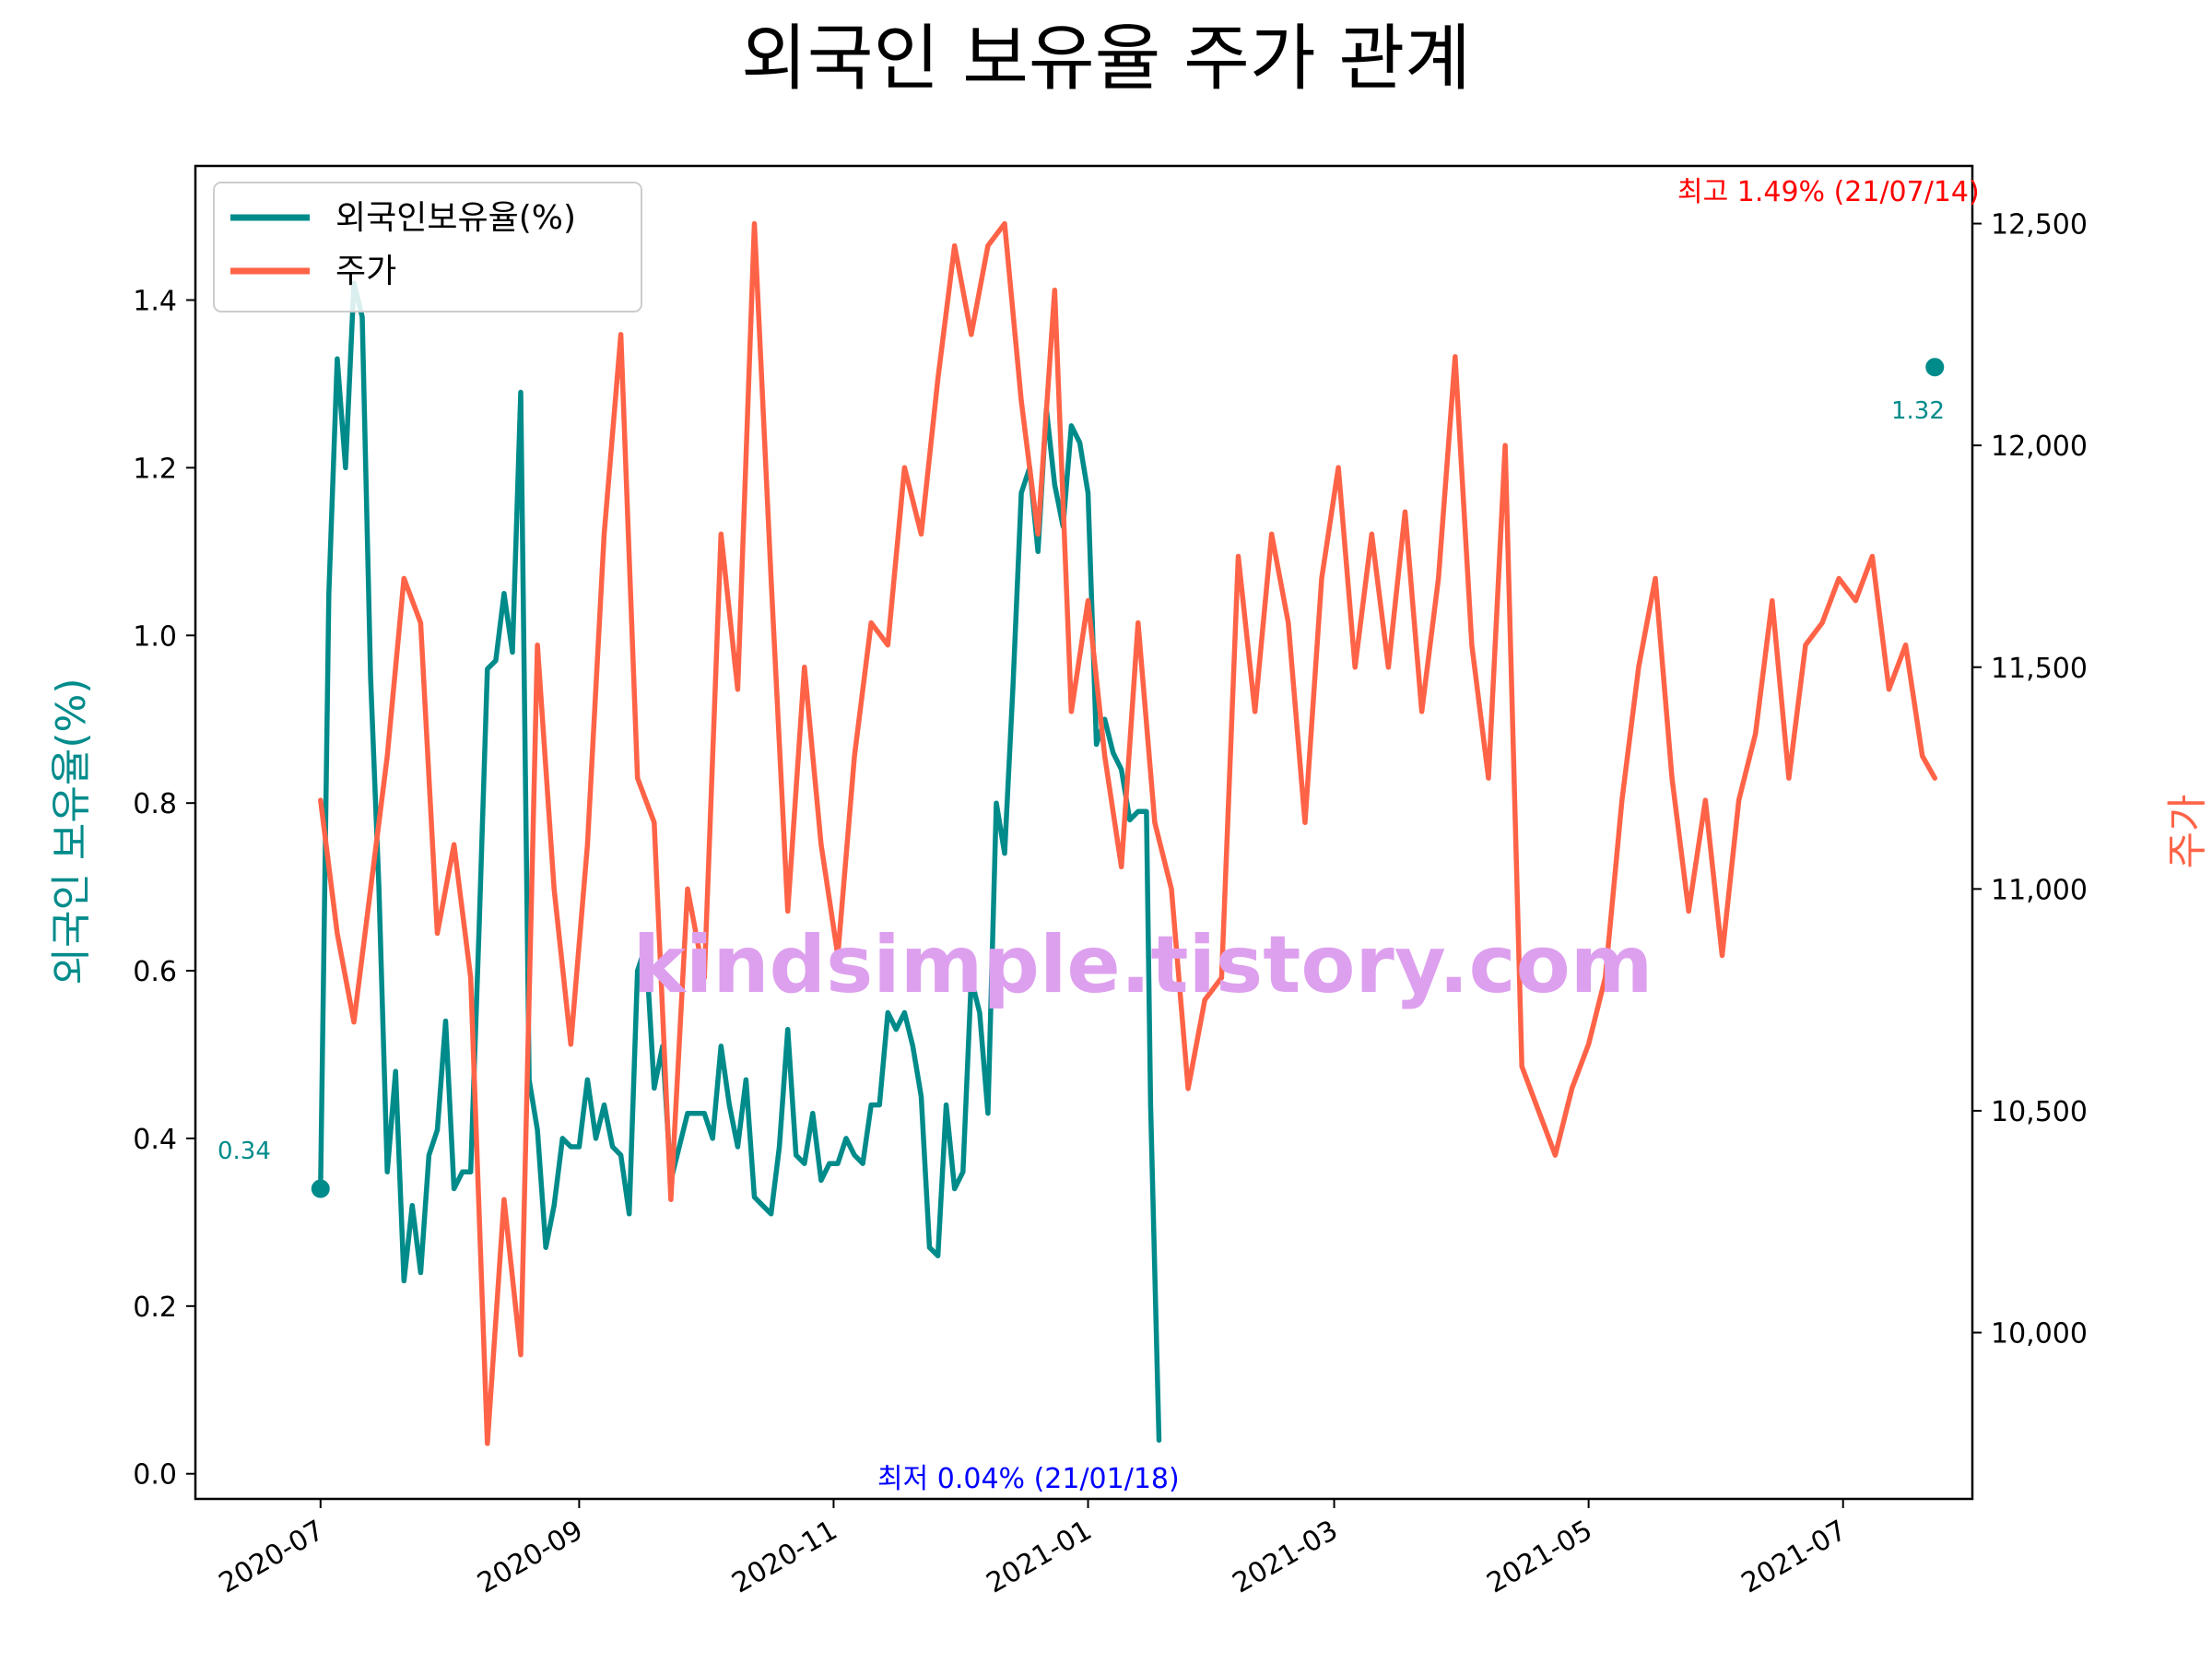 This screenshot has height=1663, width=2212. Describe the element at coordinates (2030, 779) in the screenshot. I see `right-axis: 10,000 10,500 11,000 11,500 12,000 12,500` at that location.